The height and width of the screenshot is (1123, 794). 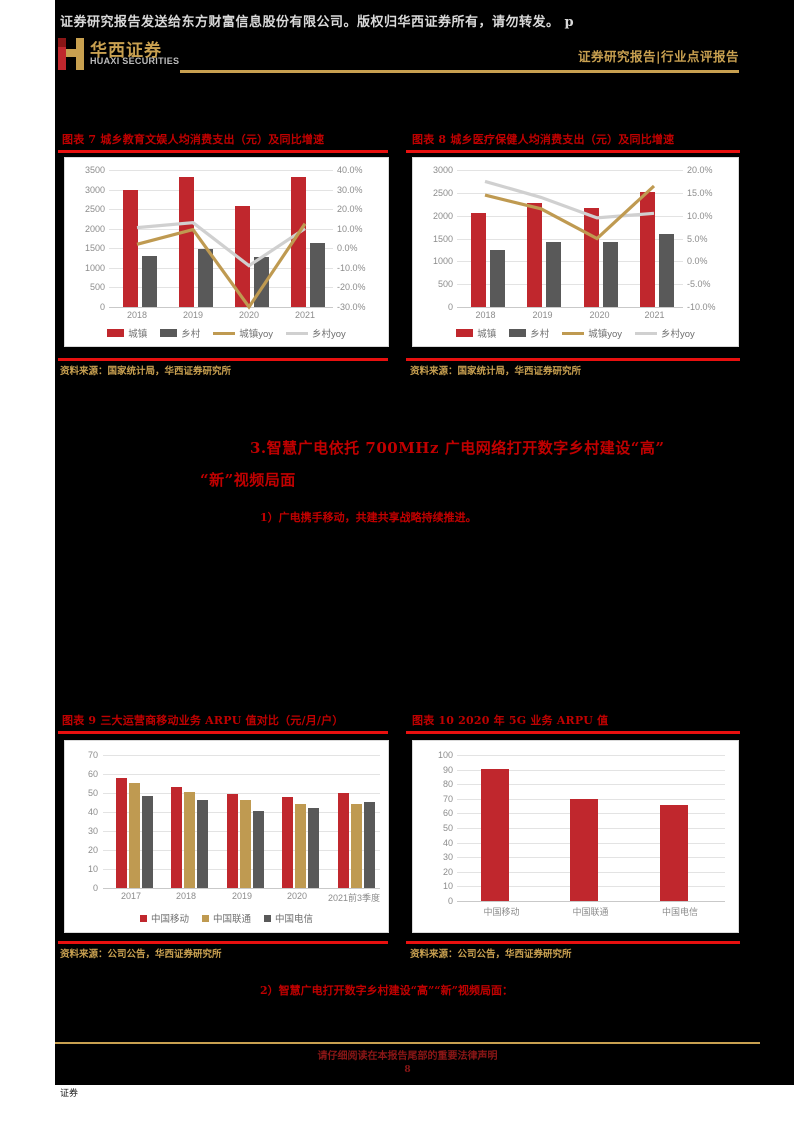 What do you see at coordinates (223, 942) in the screenshot?
I see `figure-9-bottom-rule` at bounding box center [223, 942].